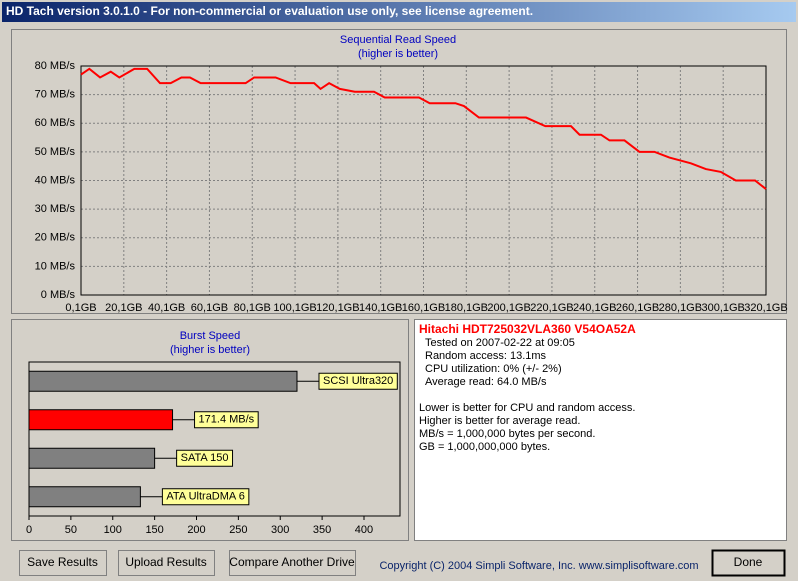 This screenshot has height=586, width=798. I want to click on chart-title: Sequential Read Speed, so click(398, 40).